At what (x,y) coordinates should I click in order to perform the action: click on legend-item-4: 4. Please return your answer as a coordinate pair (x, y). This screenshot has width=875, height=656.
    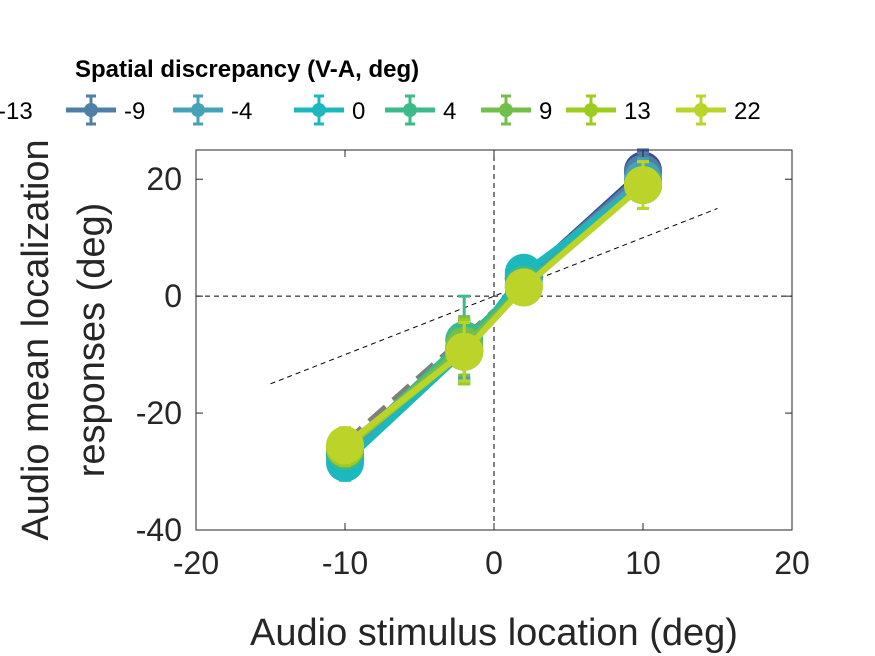
    Looking at the image, I should click on (420, 110).